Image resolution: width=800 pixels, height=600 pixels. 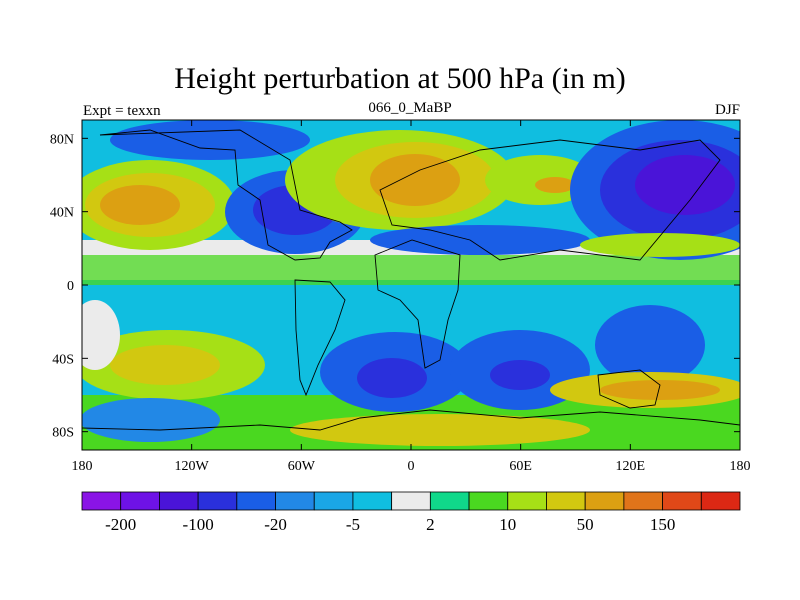 What do you see at coordinates (140, 205) in the screenshot?
I see `north-atlantic-high-core` at bounding box center [140, 205].